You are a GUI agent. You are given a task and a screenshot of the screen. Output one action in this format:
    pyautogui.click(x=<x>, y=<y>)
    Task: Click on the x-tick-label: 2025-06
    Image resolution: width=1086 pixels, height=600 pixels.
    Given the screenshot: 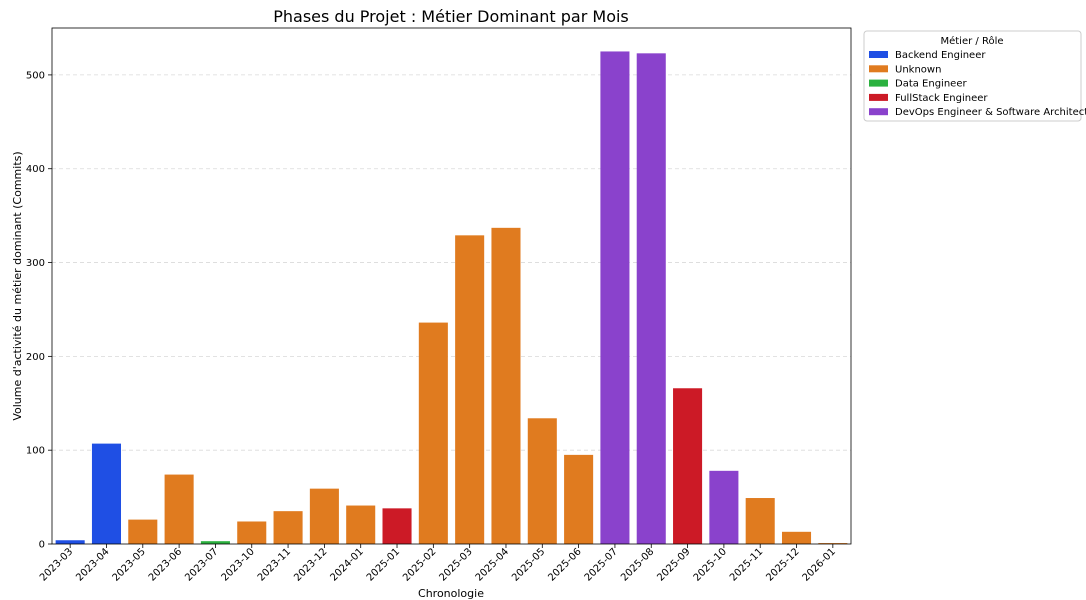 What is the action you would take?
    pyautogui.click(x=564, y=564)
    